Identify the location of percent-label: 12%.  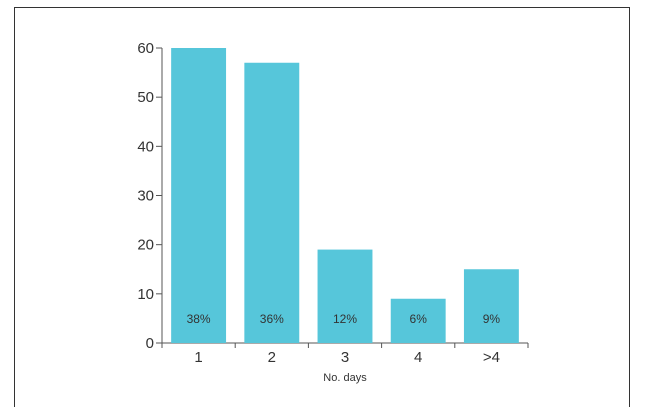
(345, 319).